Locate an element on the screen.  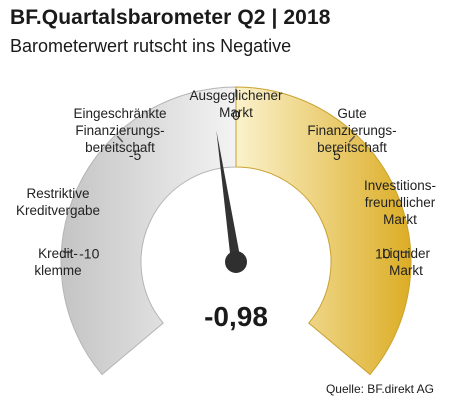
gauge-needle is located at coordinates (228, 196).